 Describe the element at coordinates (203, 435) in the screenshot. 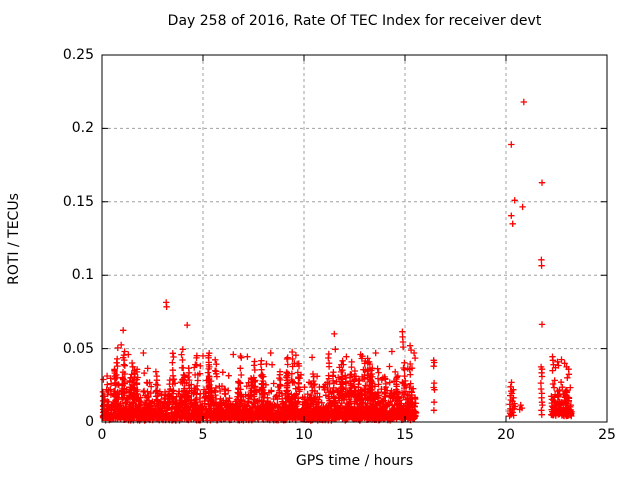

I see `x-tick-label: 5` at that location.